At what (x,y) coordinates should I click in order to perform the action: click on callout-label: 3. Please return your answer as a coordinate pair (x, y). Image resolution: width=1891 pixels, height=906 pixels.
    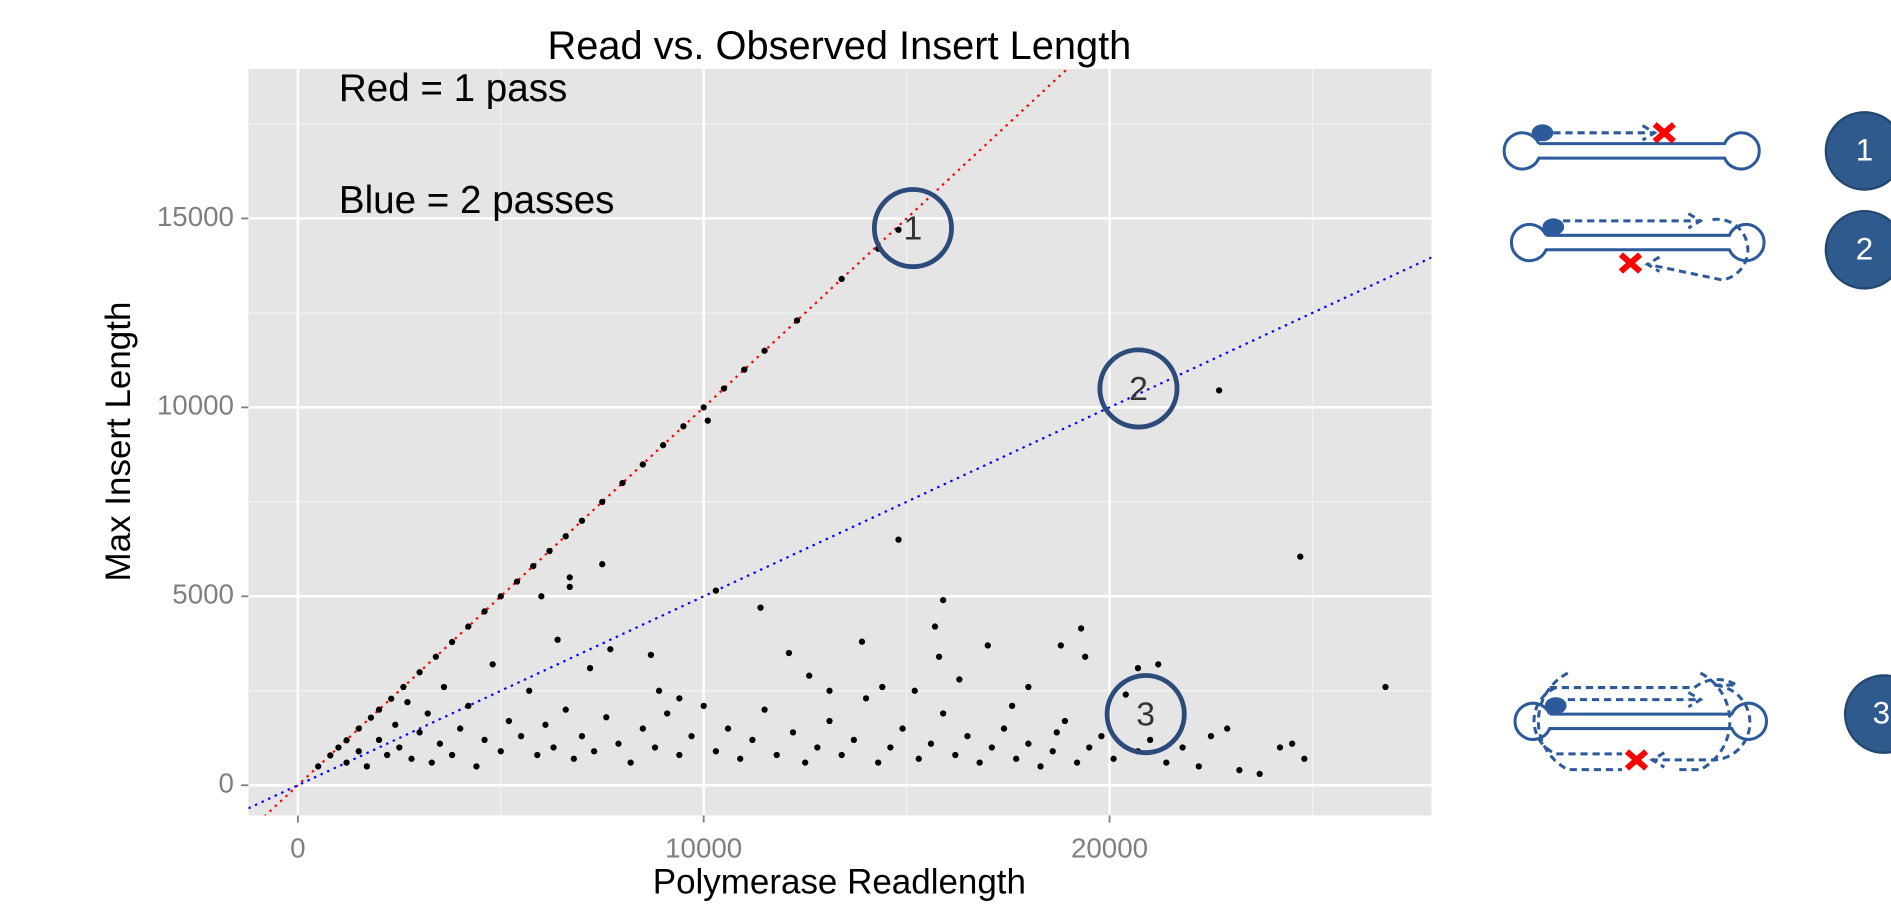
    Looking at the image, I should click on (1145, 714).